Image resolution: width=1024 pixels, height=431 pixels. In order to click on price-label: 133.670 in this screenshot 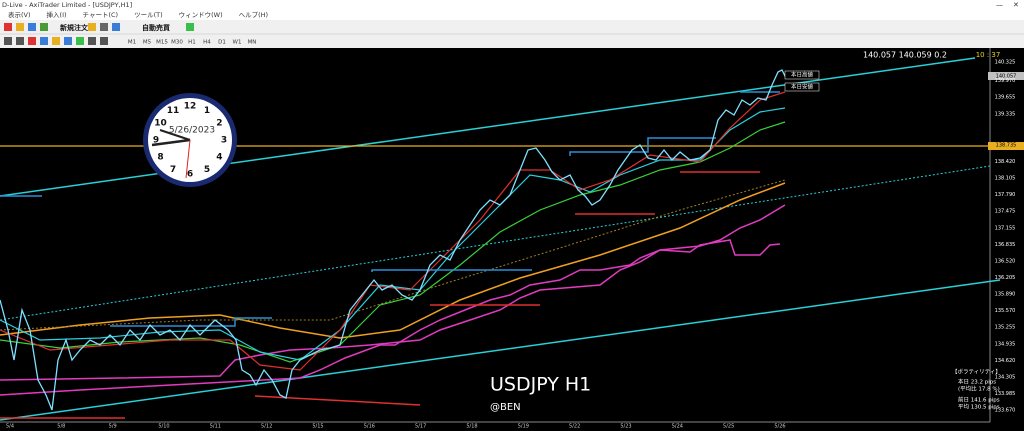, I will do `click(1005, 411)`.